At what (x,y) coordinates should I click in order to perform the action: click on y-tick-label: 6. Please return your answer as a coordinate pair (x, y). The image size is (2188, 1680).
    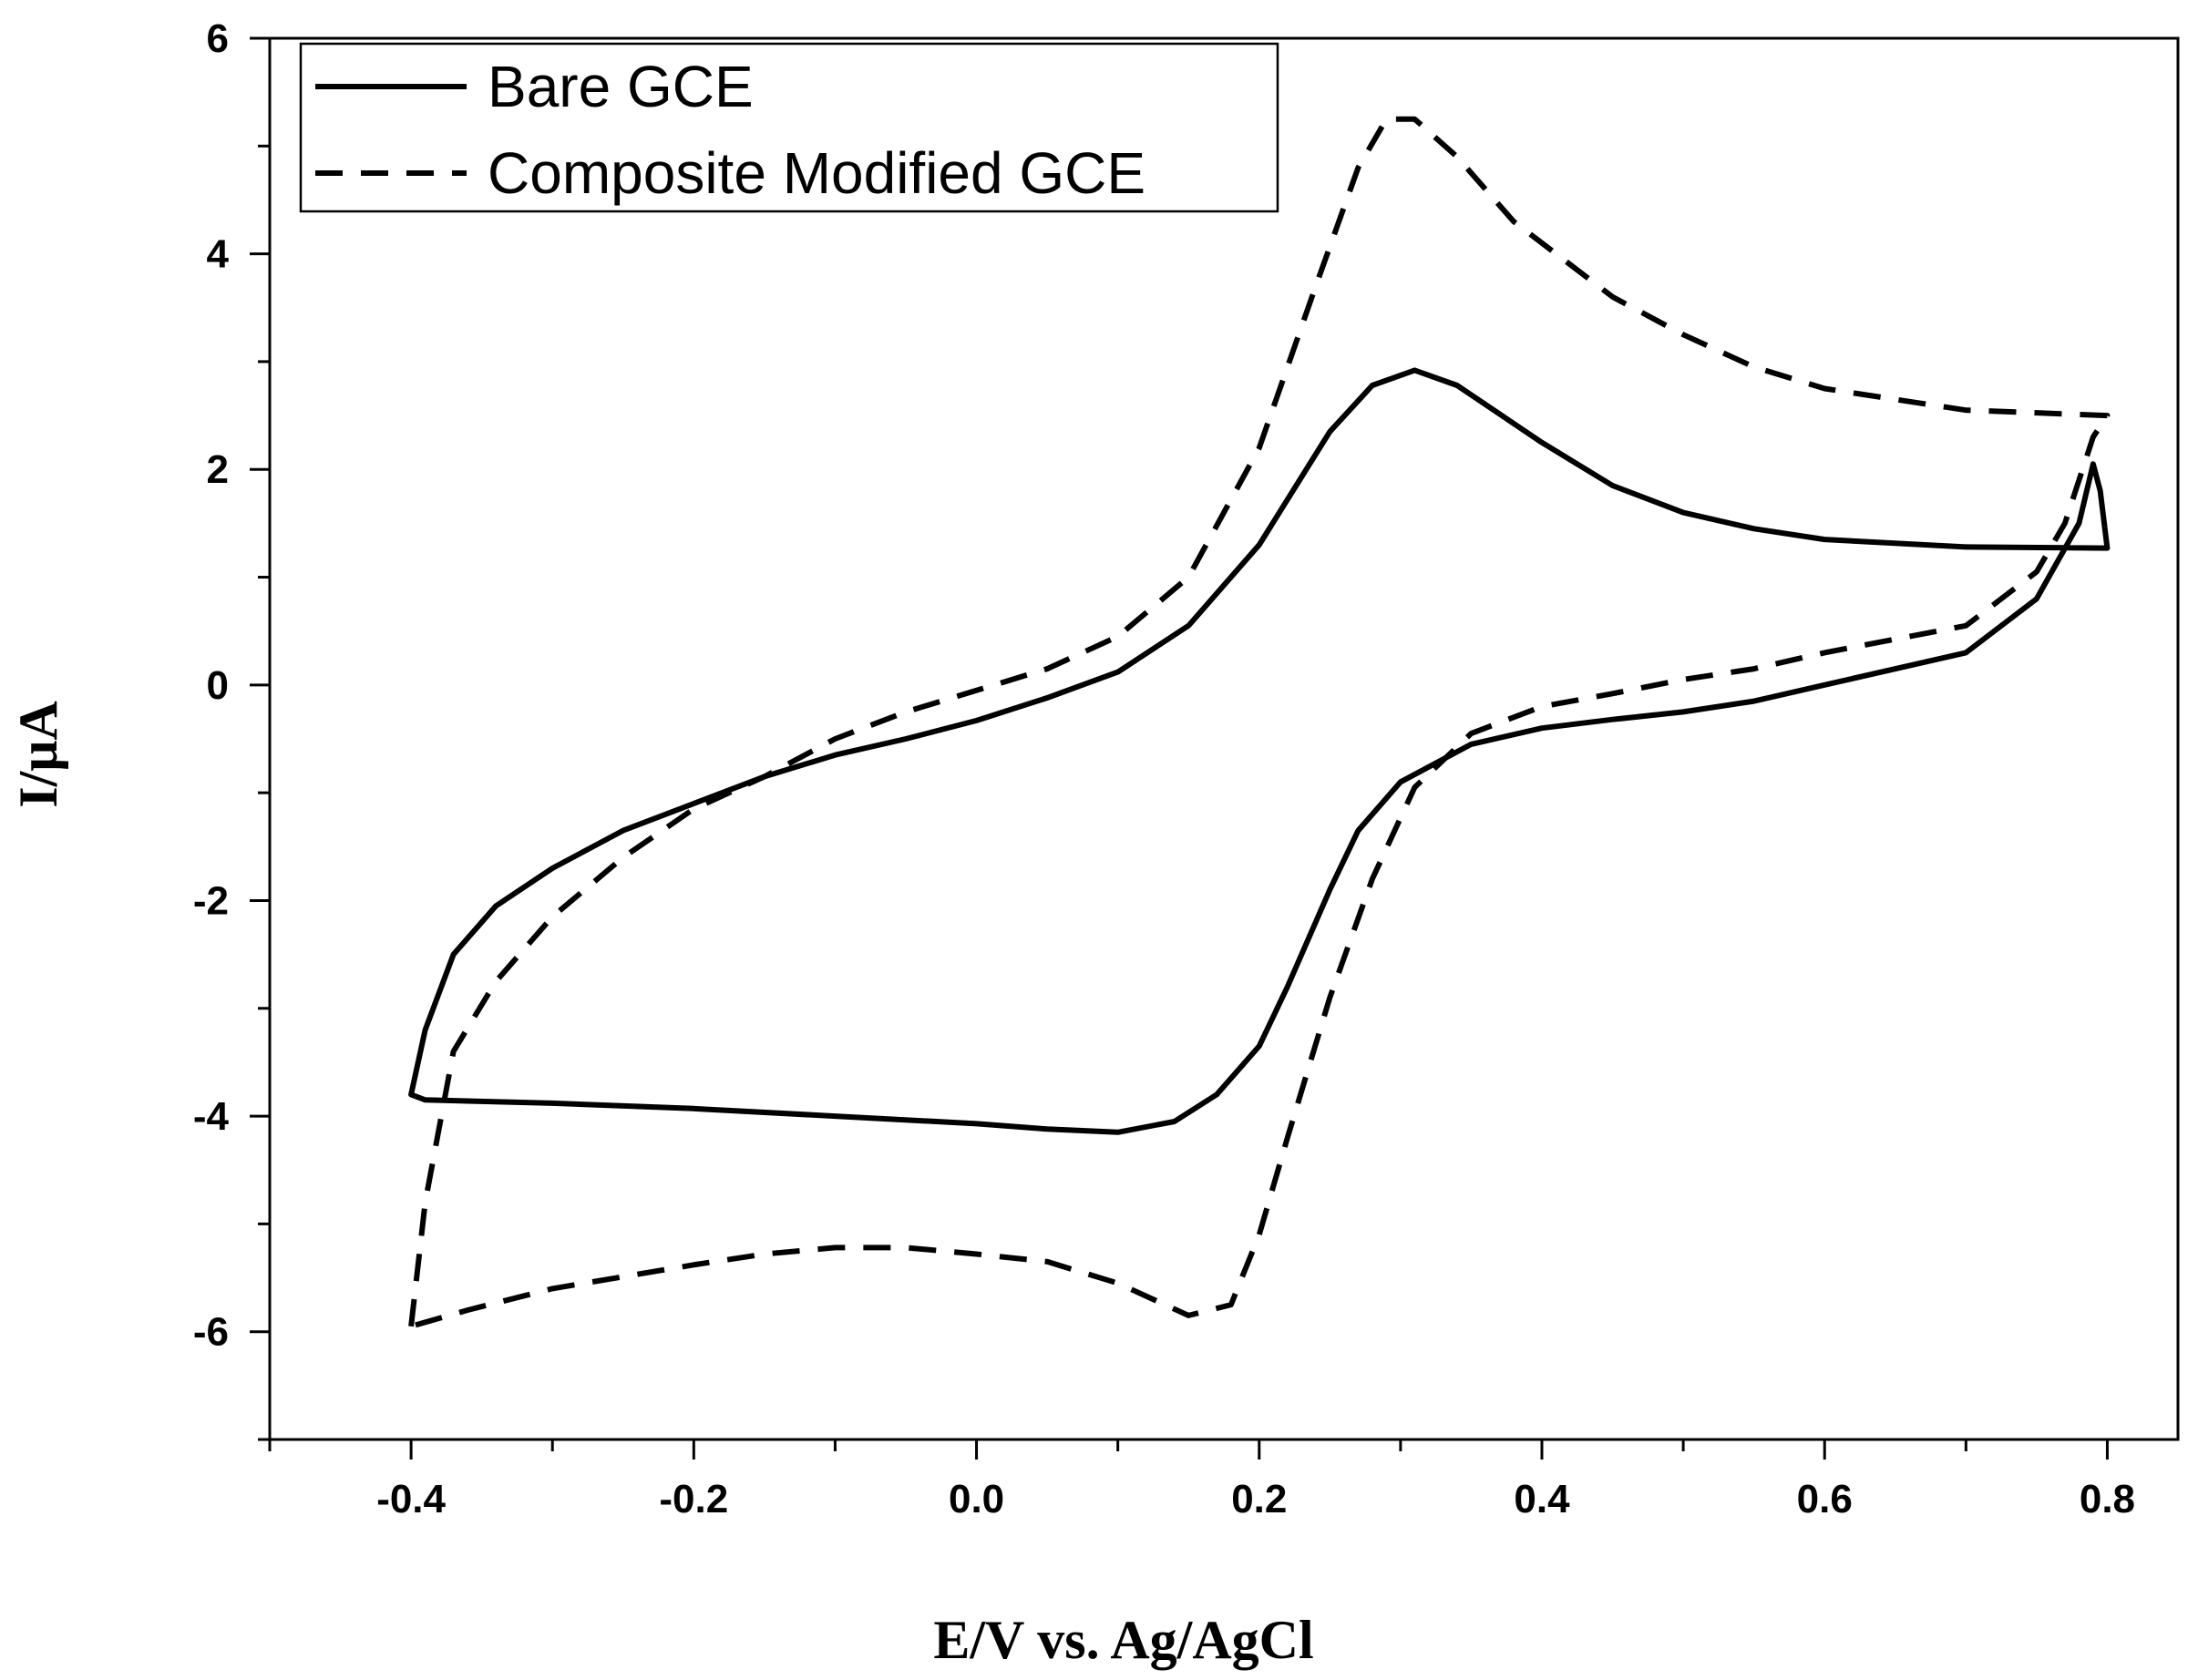
    Looking at the image, I should click on (218, 39).